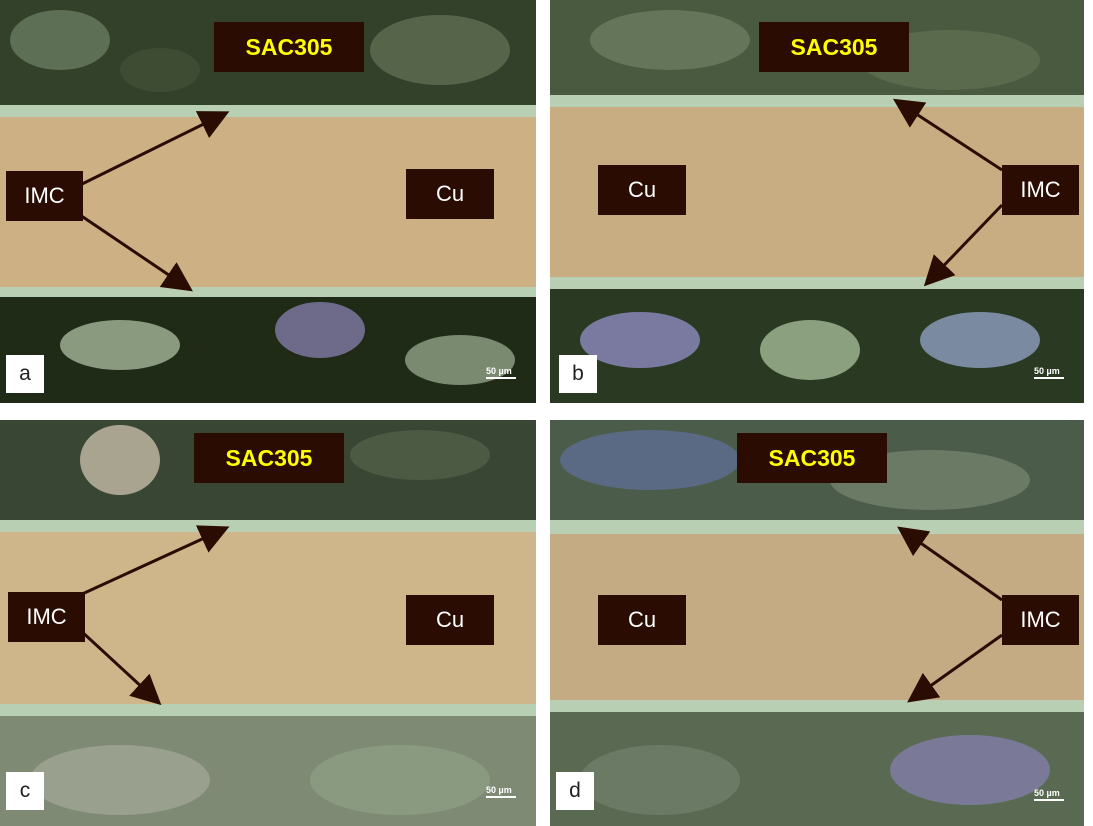 The image size is (1093, 826). I want to click on panel-letter: b, so click(578, 374).